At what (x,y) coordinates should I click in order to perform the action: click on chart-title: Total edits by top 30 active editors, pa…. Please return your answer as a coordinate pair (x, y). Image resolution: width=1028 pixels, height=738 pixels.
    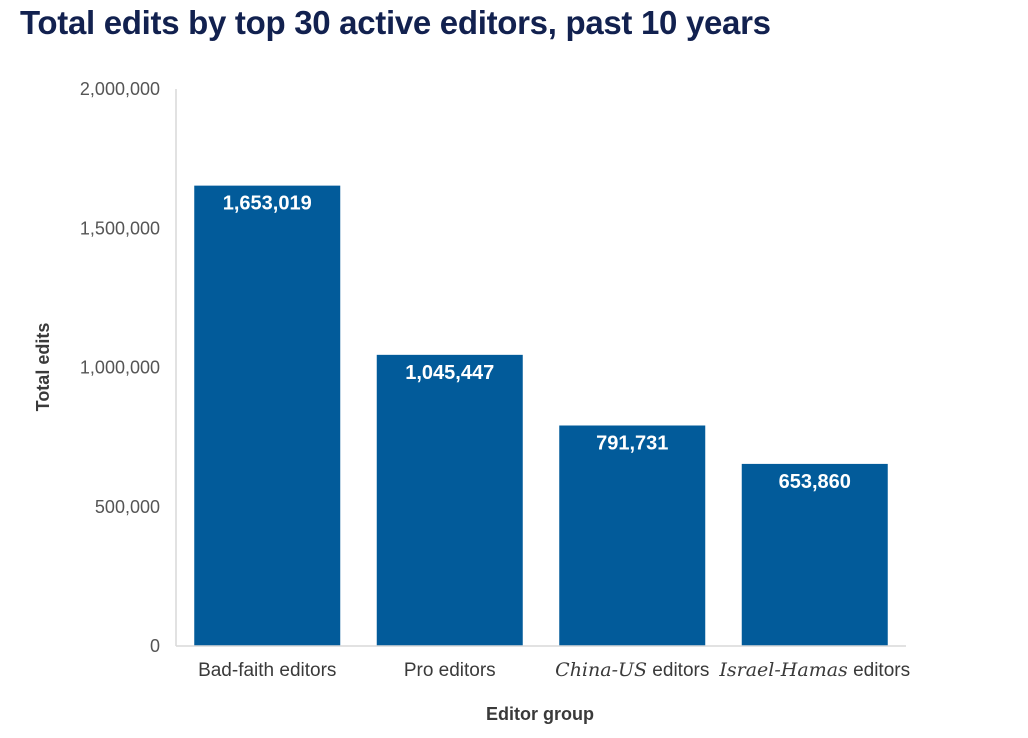
    Looking at the image, I should click on (395, 22).